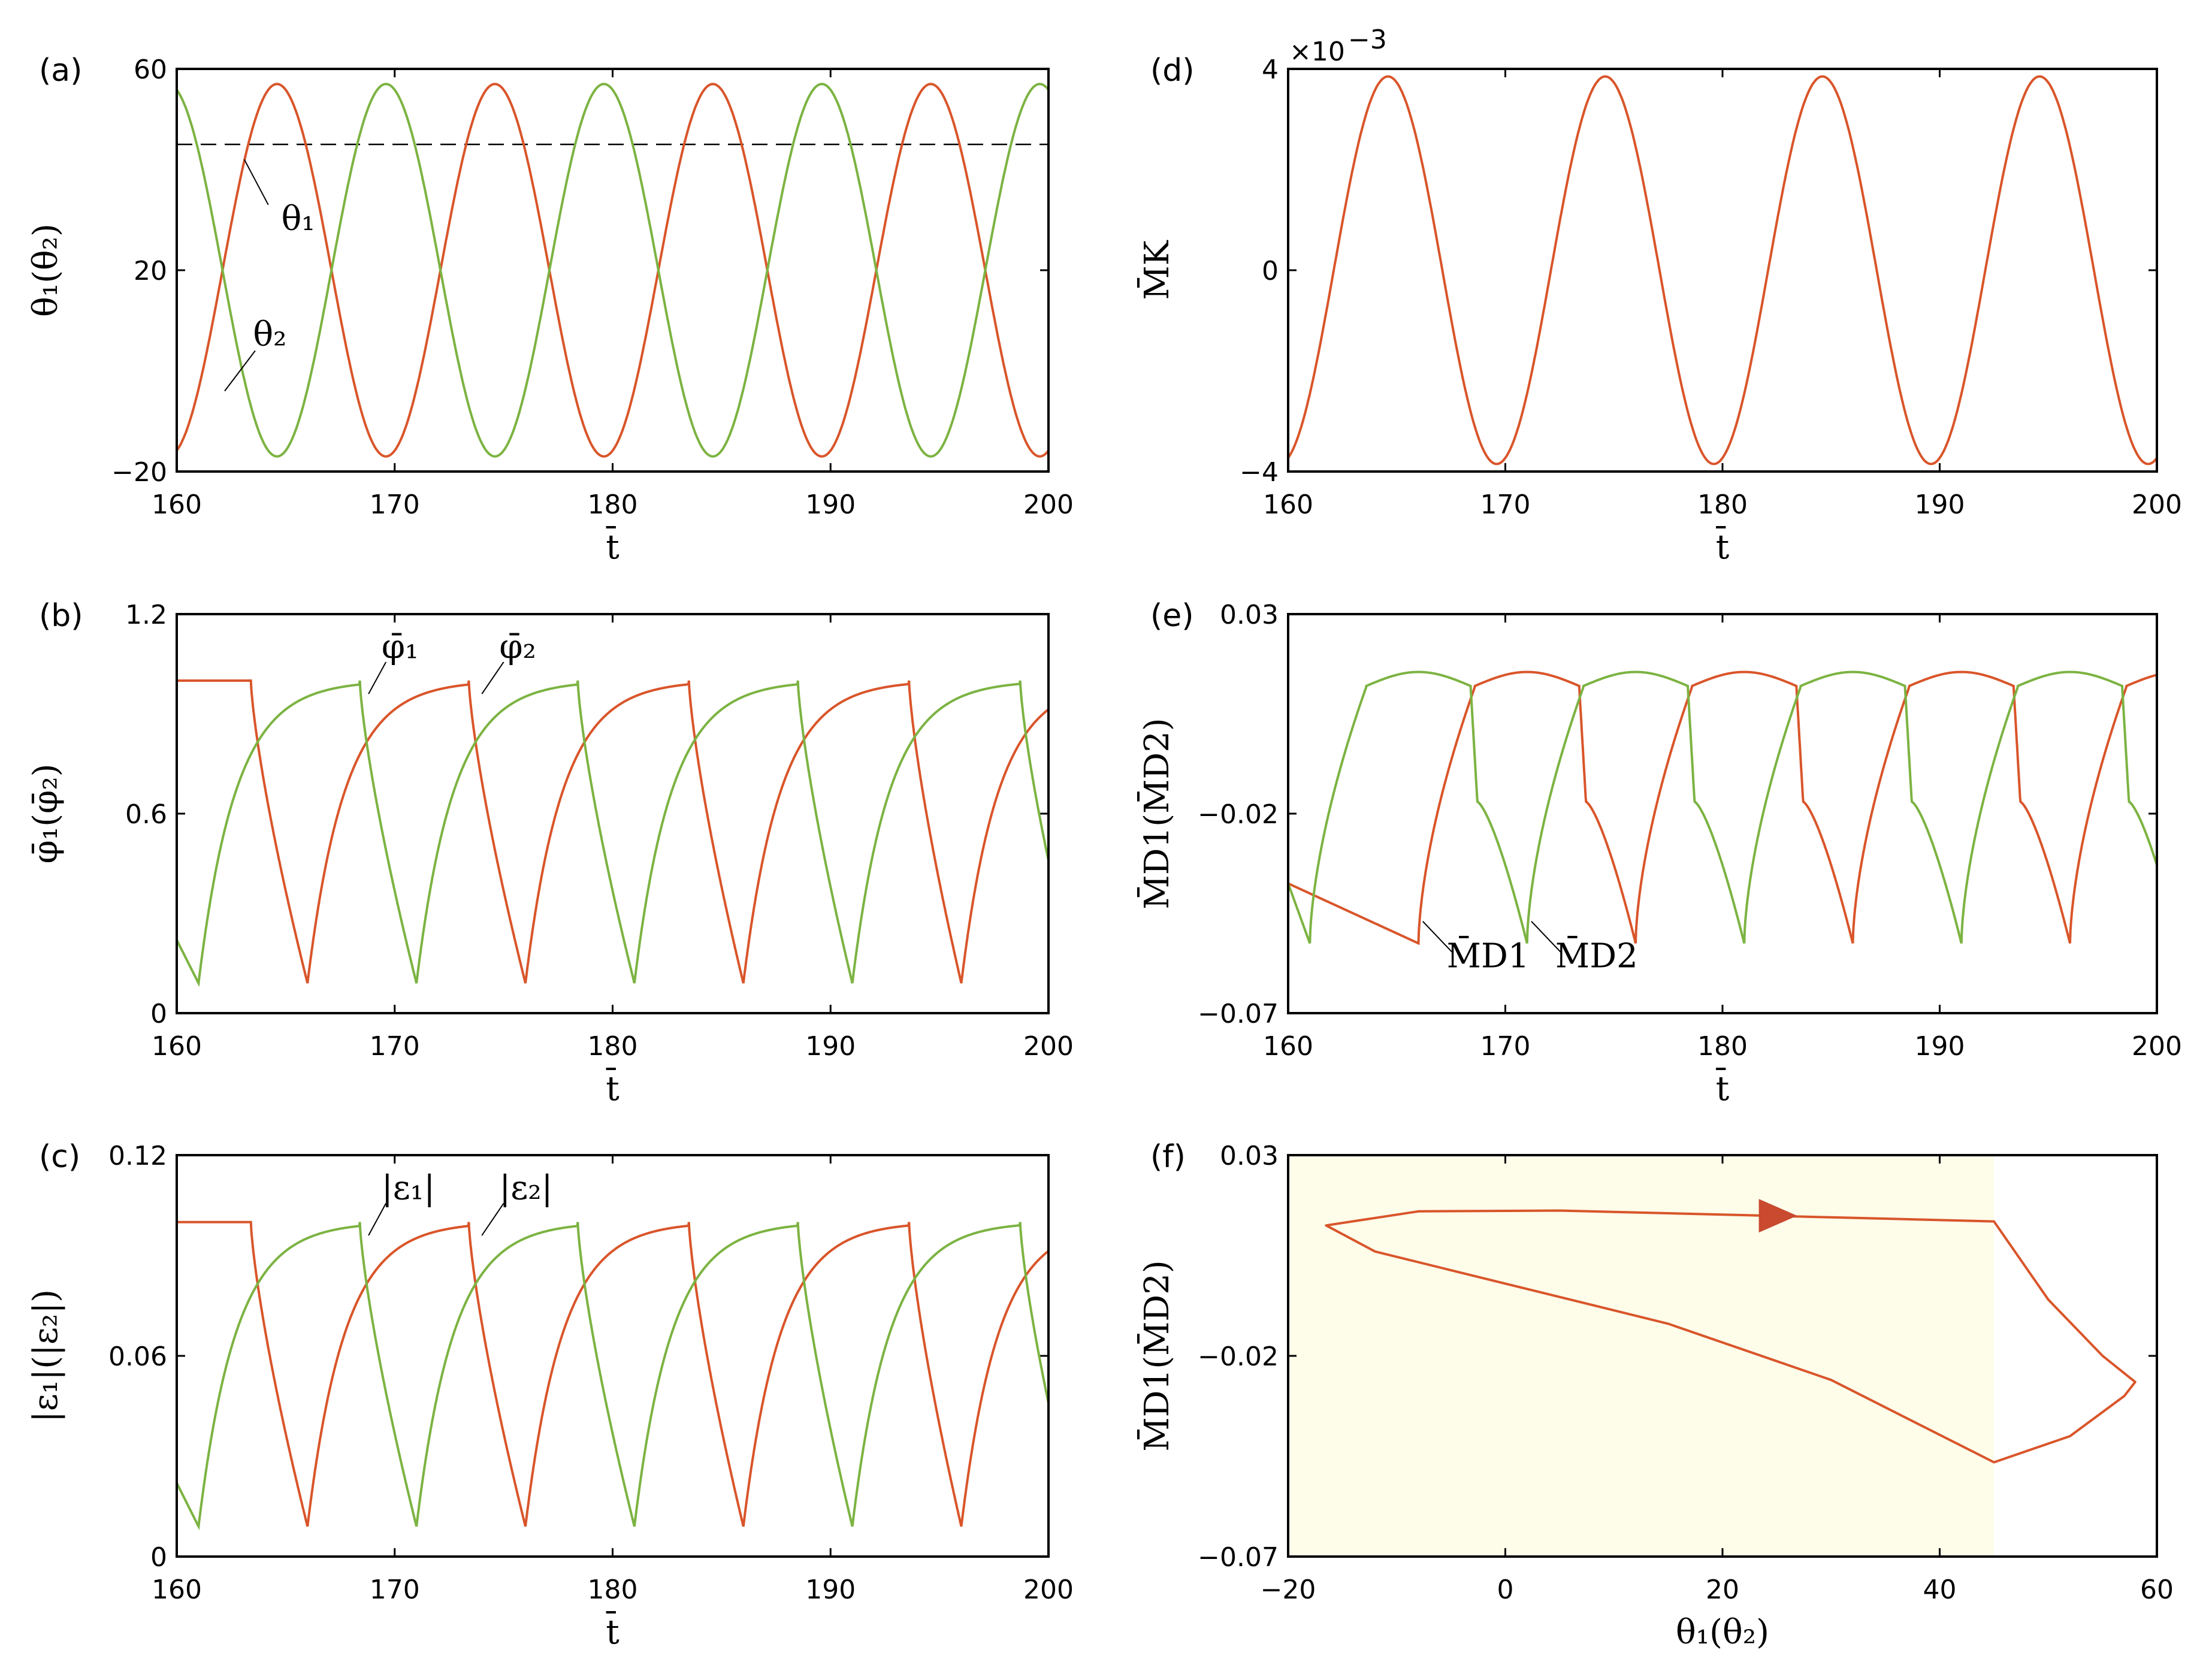  What do you see at coordinates (1172, 71) in the screenshot?
I see `panel-label: (d)` at bounding box center [1172, 71].